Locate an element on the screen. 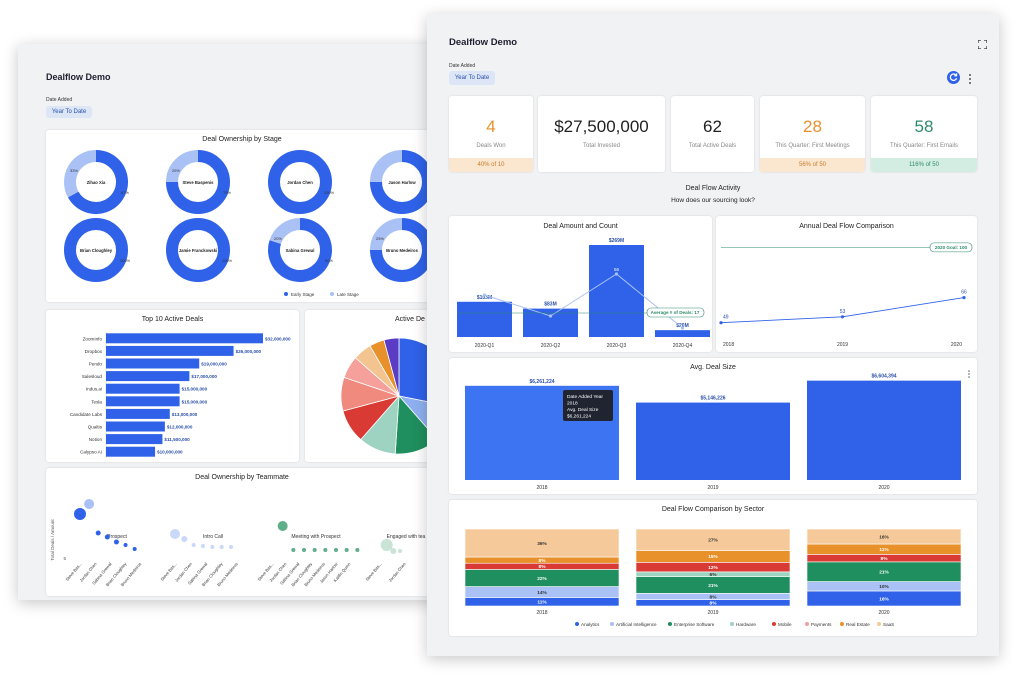 The height and width of the screenshot is (681, 1024). sector-segment-label: 21% is located at coordinates (884, 573).